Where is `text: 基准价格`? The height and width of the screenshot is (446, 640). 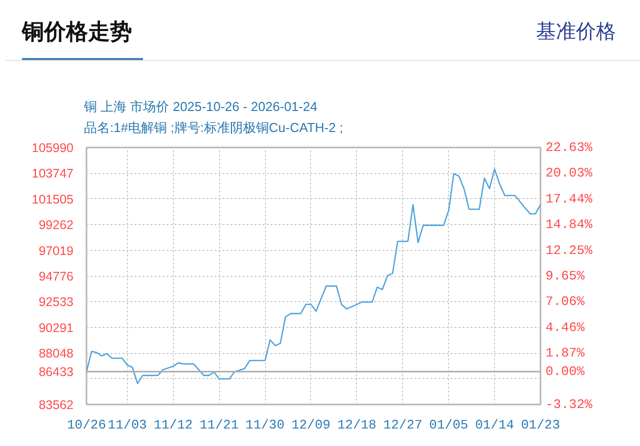
text: 基准价格 is located at coordinates (576, 32).